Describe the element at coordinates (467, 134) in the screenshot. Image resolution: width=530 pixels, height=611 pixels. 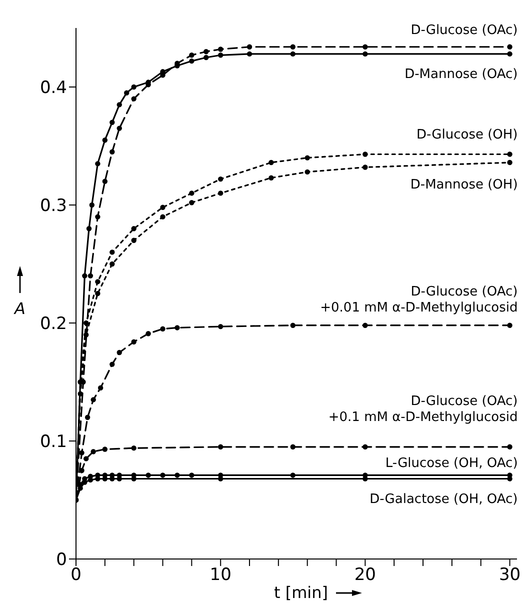
I see `series-label: D-Glucose (OH)` at that location.